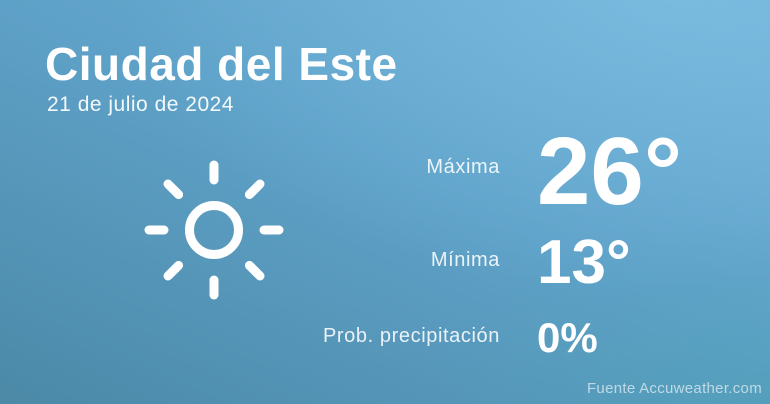  What do you see at coordinates (221, 64) in the screenshot?
I see `page-title: Ciudad del Este` at bounding box center [221, 64].